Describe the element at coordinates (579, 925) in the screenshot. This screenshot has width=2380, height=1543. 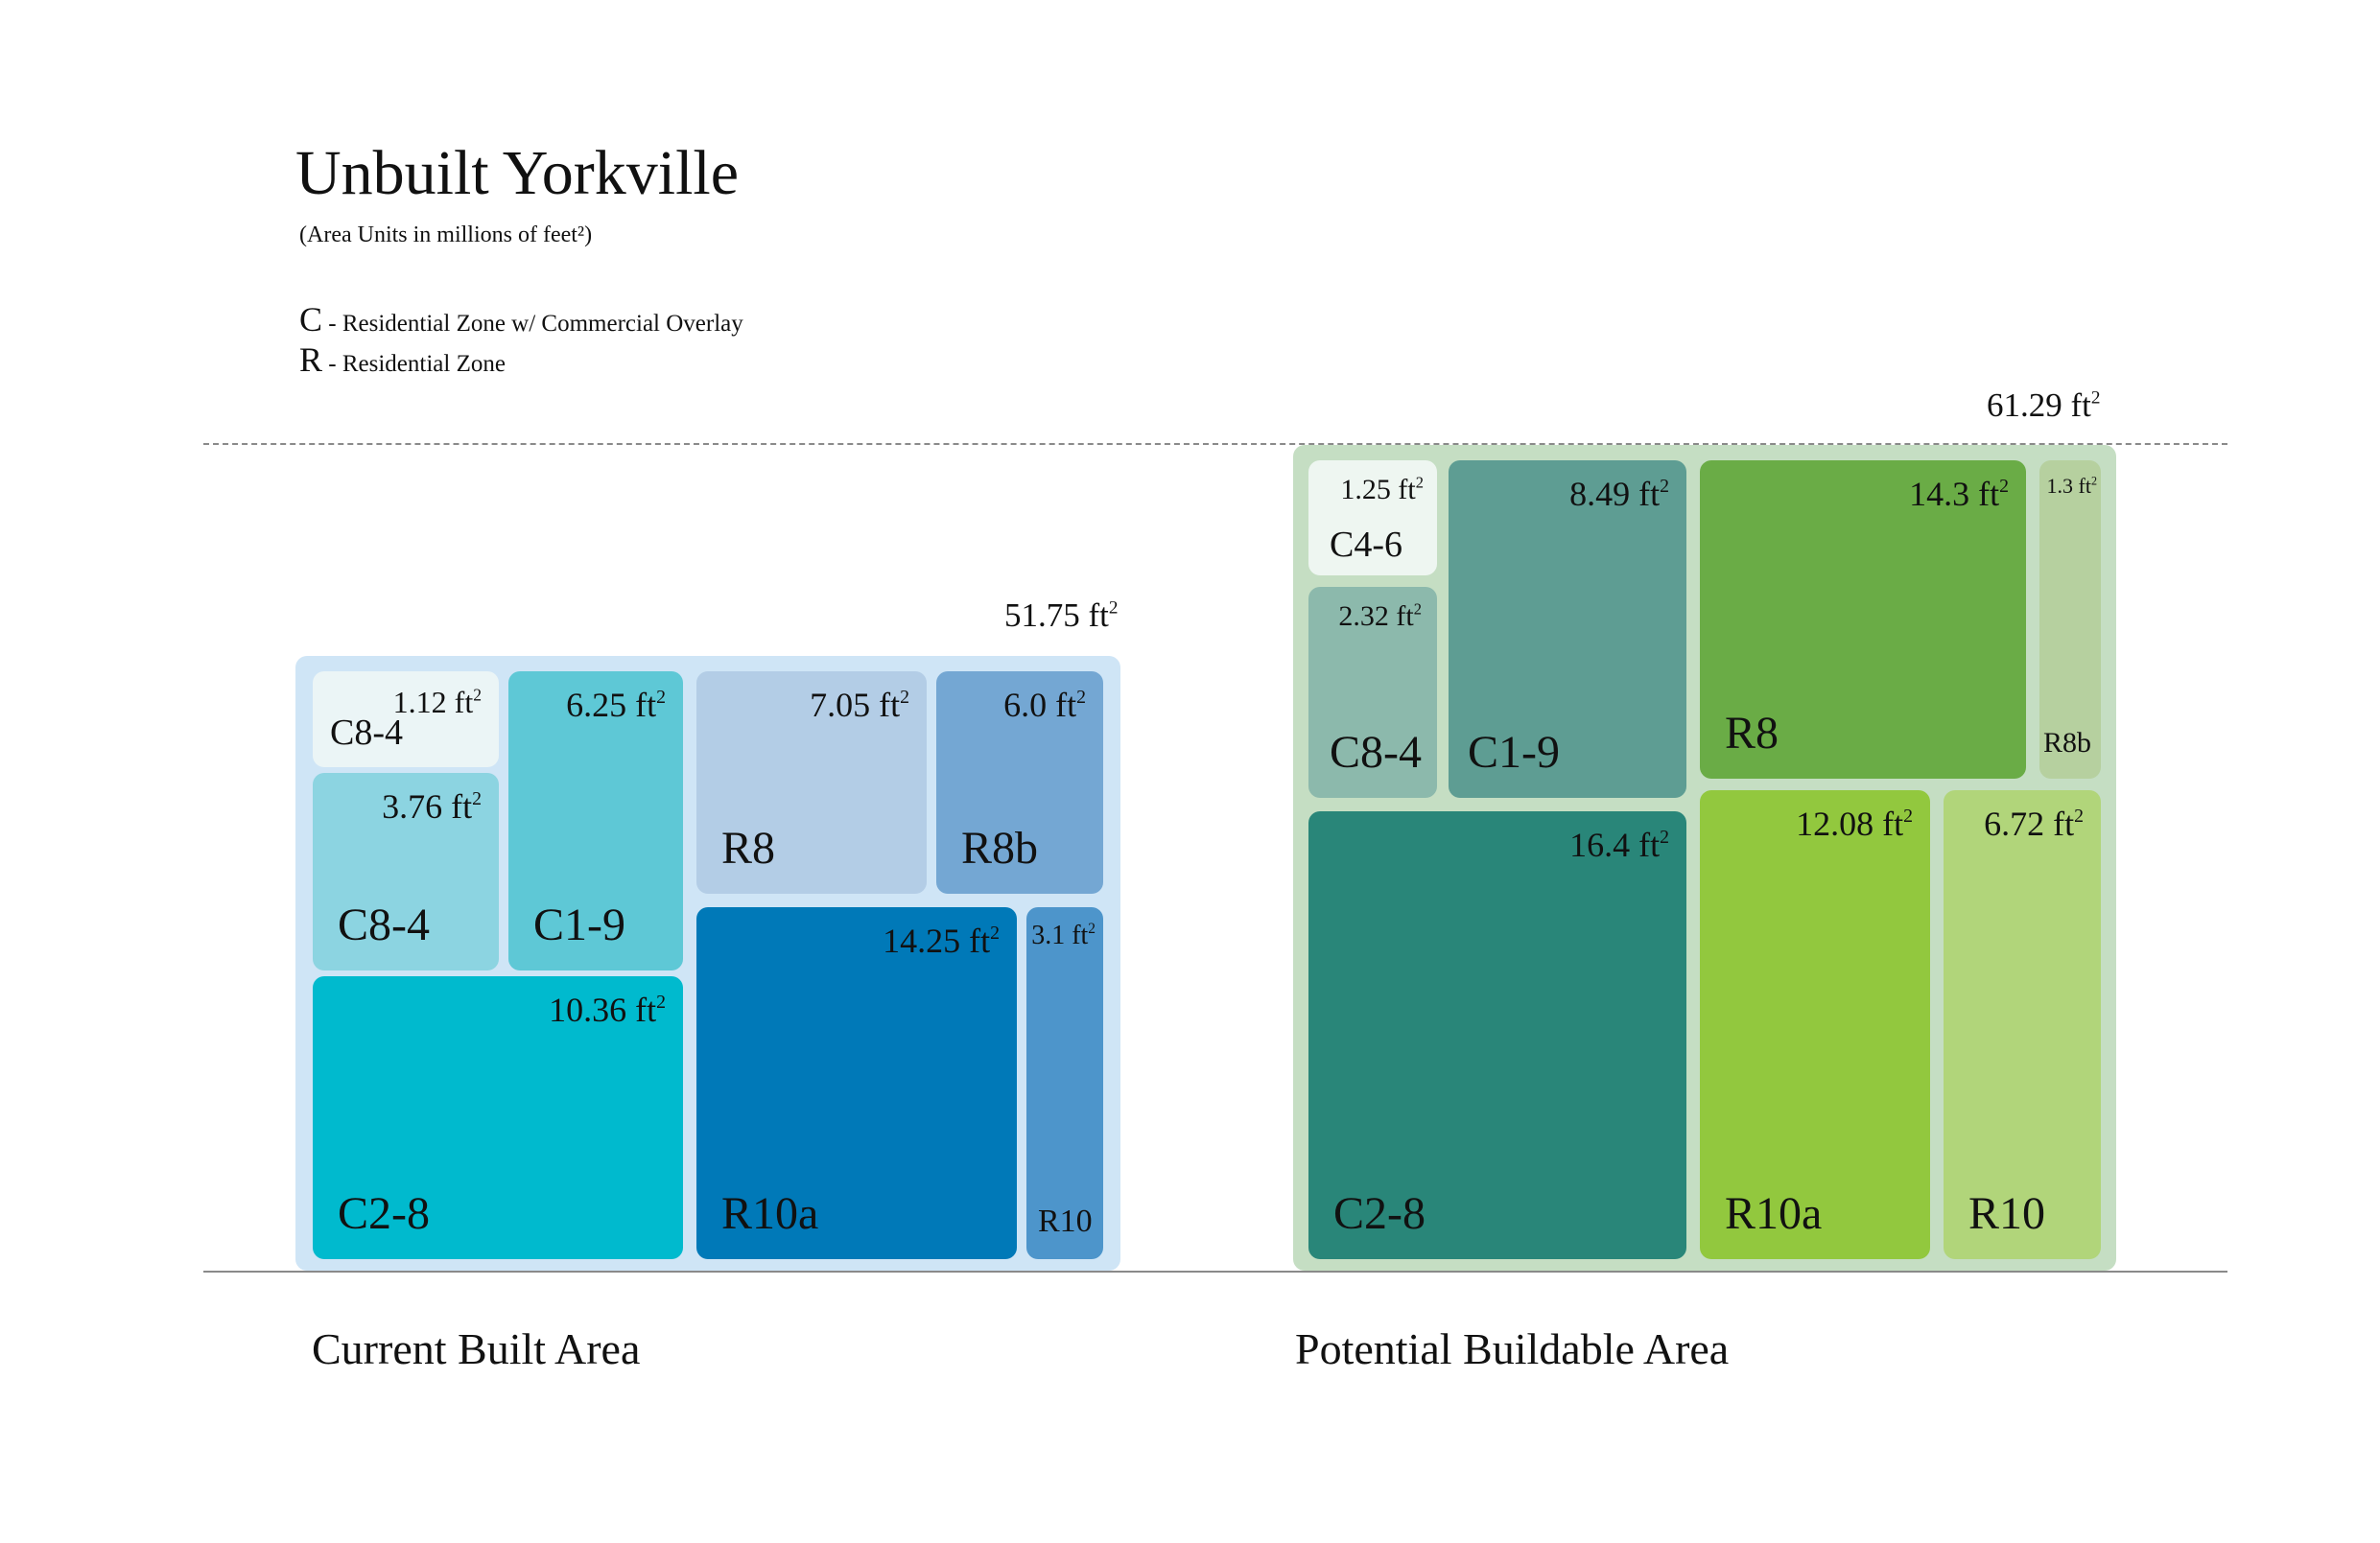
I see `current-built-tile-c1-9-2-label: C1-9` at that location.